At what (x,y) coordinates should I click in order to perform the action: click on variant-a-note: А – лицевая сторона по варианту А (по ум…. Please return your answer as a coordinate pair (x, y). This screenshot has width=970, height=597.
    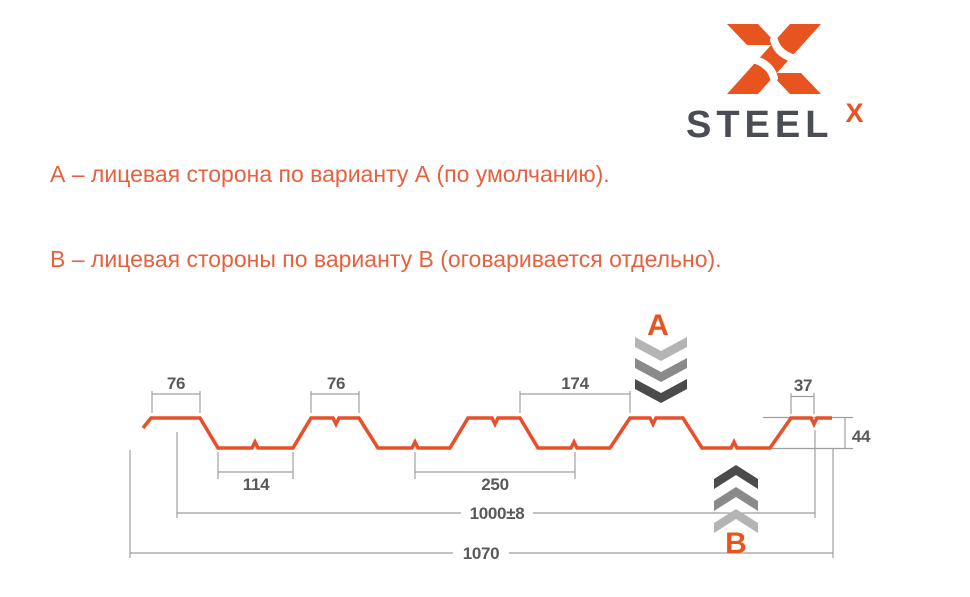
    Looking at the image, I should click on (330, 174).